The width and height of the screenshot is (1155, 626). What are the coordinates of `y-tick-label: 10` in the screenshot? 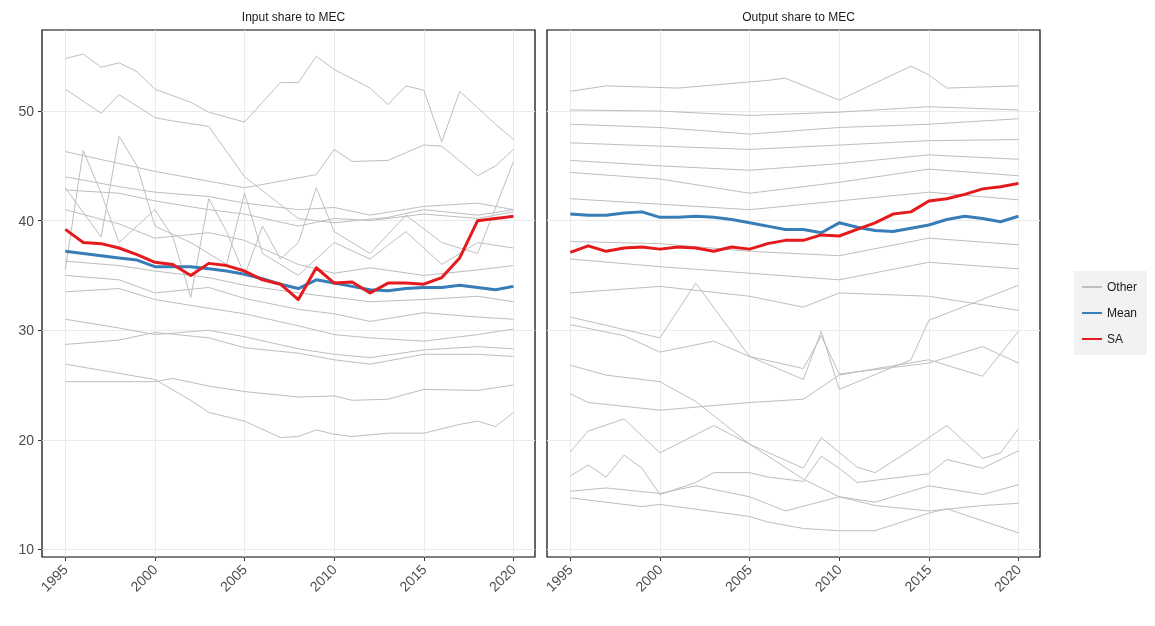 It's located at (26, 549).